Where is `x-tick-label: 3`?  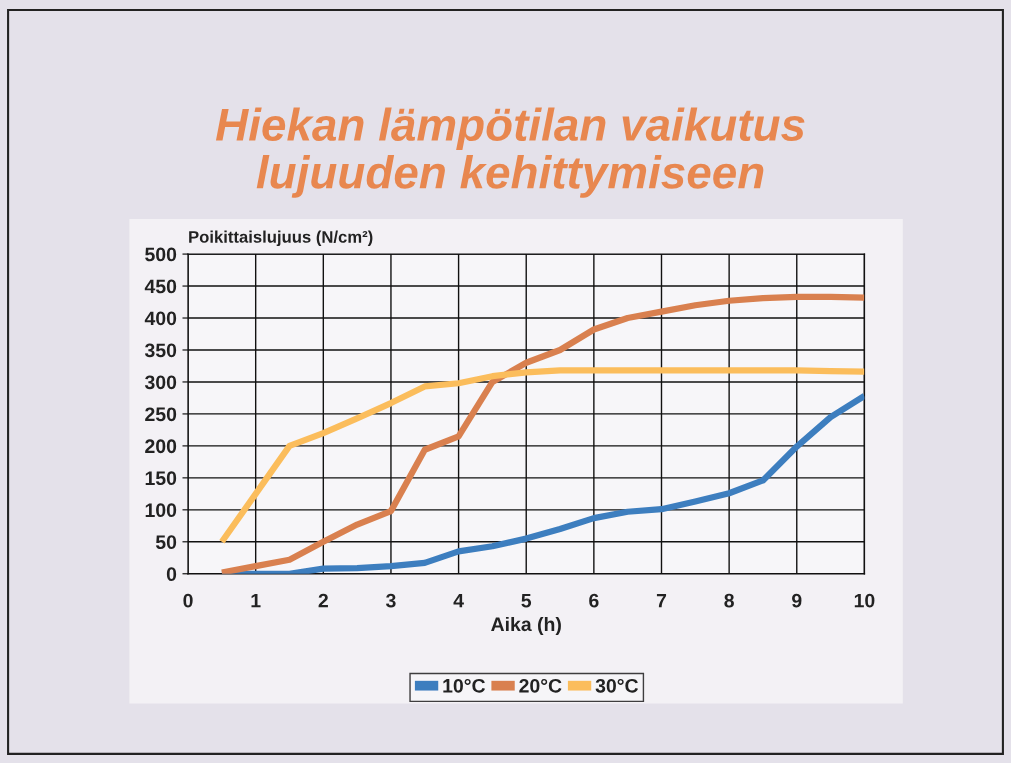 x-tick-label: 3 is located at coordinates (390, 600).